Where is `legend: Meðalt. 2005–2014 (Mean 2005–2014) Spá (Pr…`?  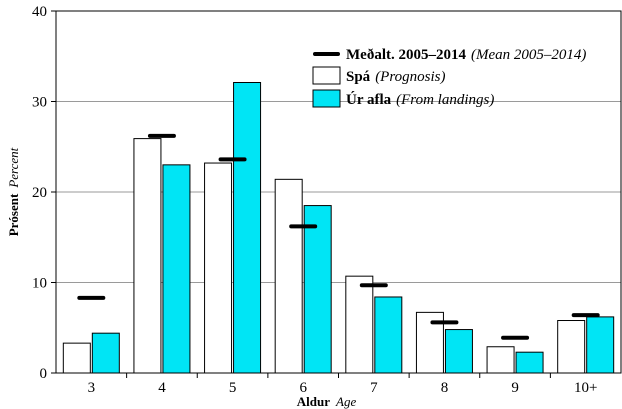
legend: Meðalt. 2005–2014 (Mean 2005–2014) Spá (Pr… is located at coordinates (449, 77).